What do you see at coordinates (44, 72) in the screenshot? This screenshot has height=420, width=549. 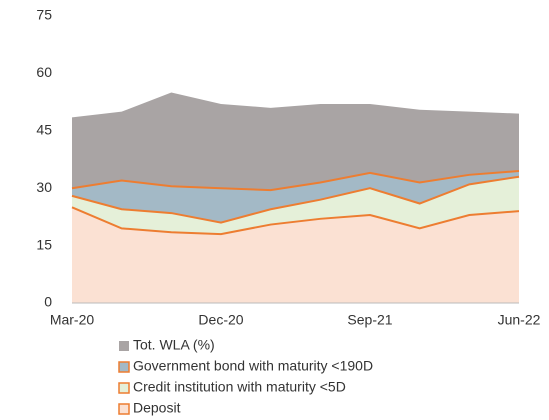 I see `y-tick-label: 60` at bounding box center [44, 72].